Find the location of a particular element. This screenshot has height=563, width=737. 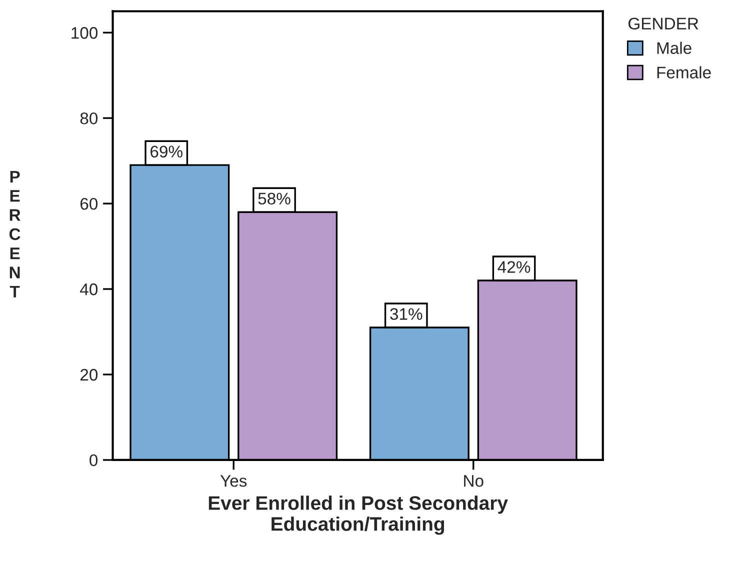

y-tick-label: 20 is located at coordinates (89, 374).